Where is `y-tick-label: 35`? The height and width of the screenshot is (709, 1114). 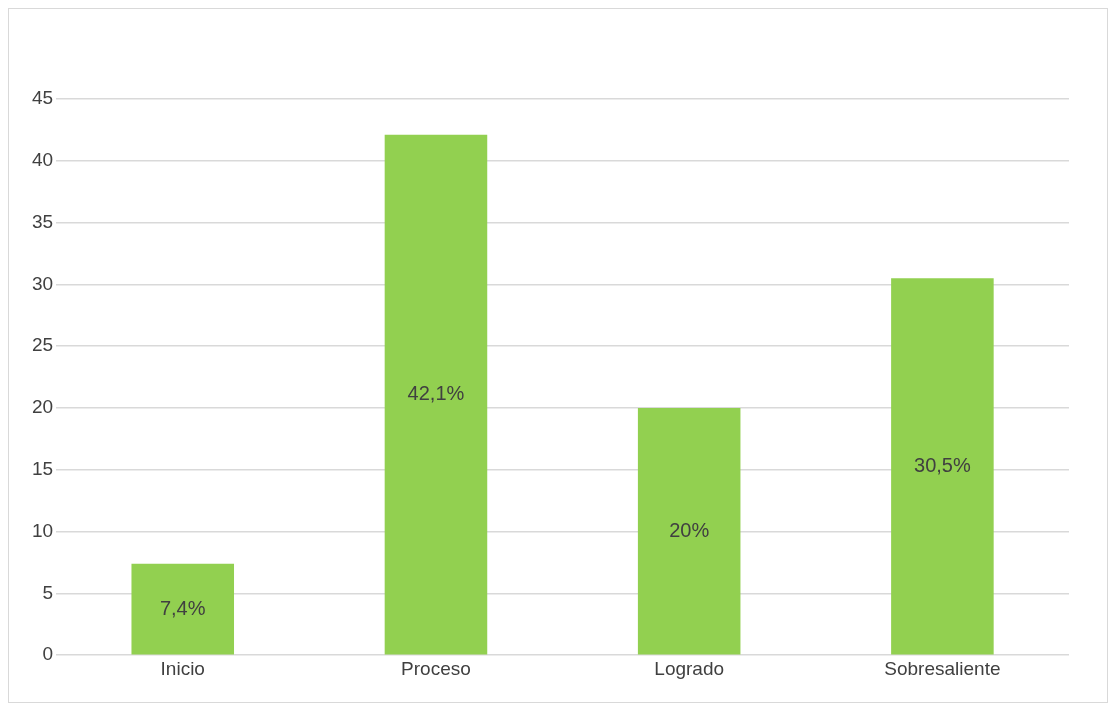
y-tick-label: 35 is located at coordinates (42, 221).